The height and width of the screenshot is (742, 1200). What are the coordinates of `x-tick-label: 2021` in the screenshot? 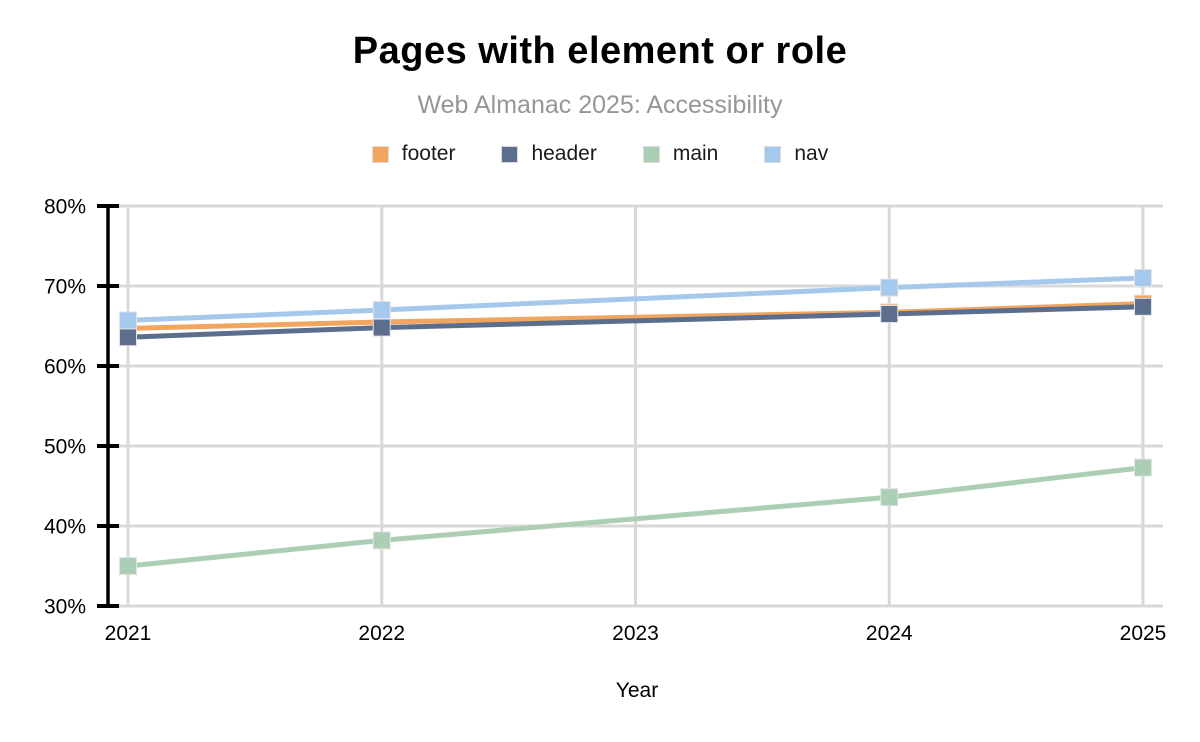 It's located at (128, 633).